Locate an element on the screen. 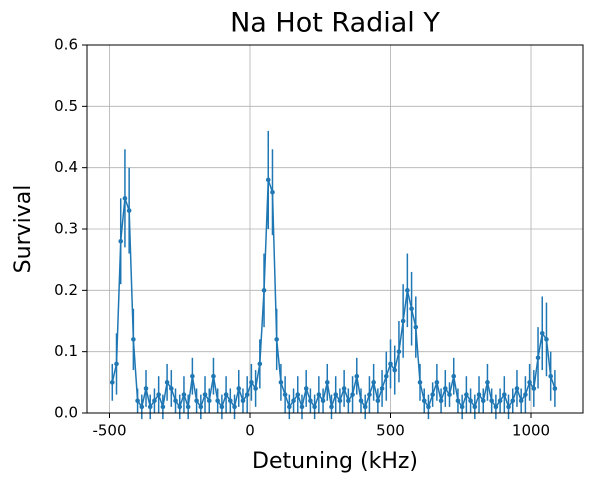  x-tick-label: 500 is located at coordinates (390, 431).